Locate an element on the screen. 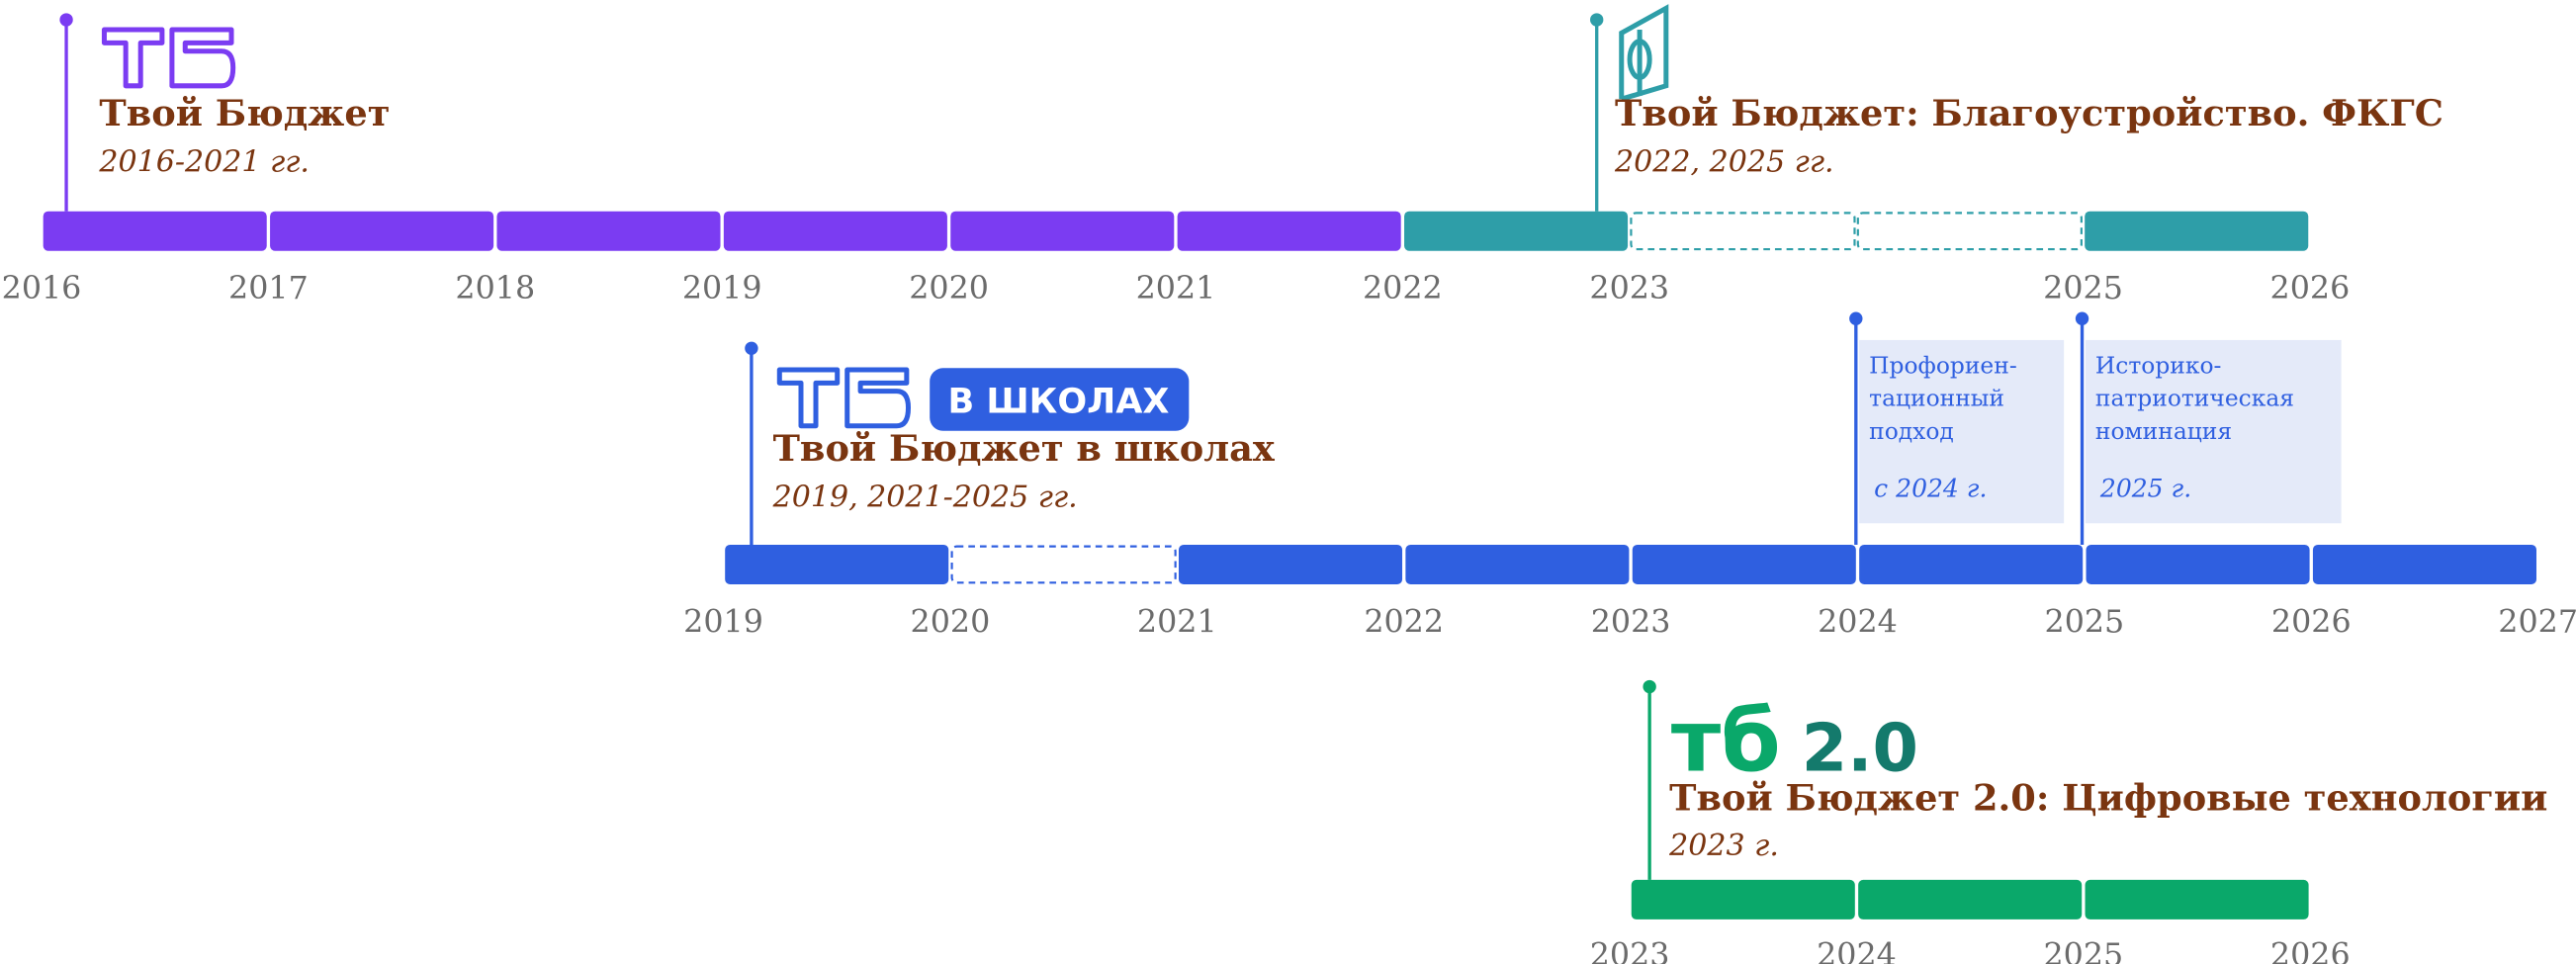 The image size is (2576, 964). badge-text: В ШКОЛАХ is located at coordinates (1058, 401).